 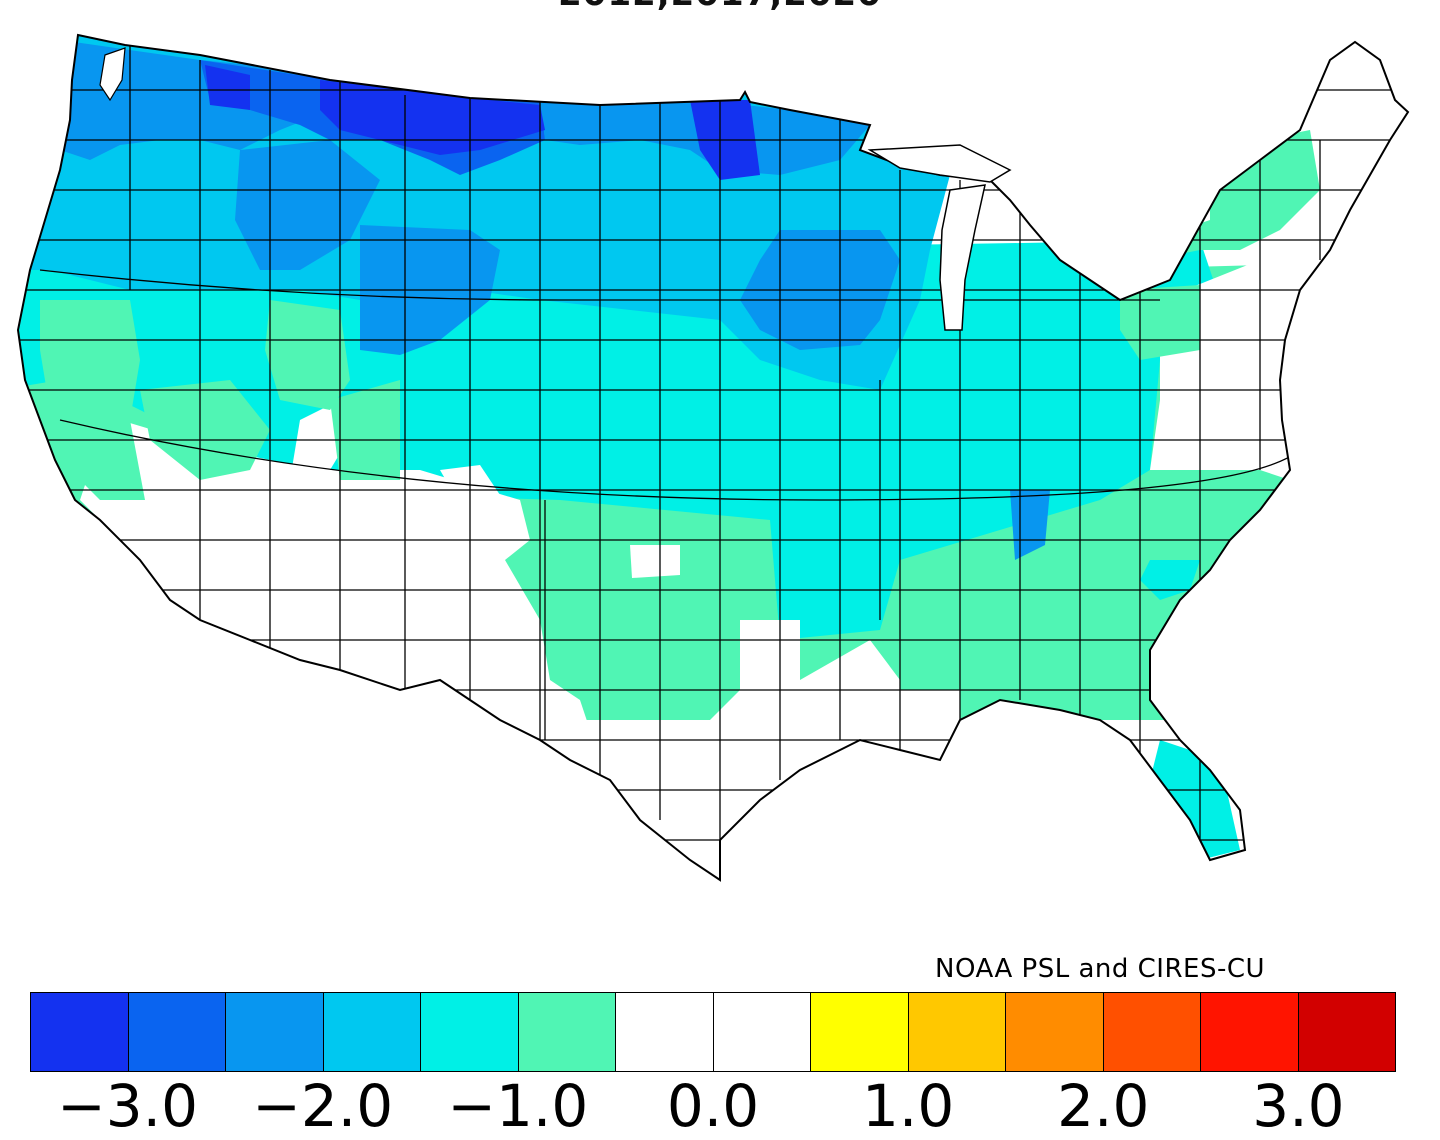 I want to click on color-legend-bar, so click(x=713, y=1032).